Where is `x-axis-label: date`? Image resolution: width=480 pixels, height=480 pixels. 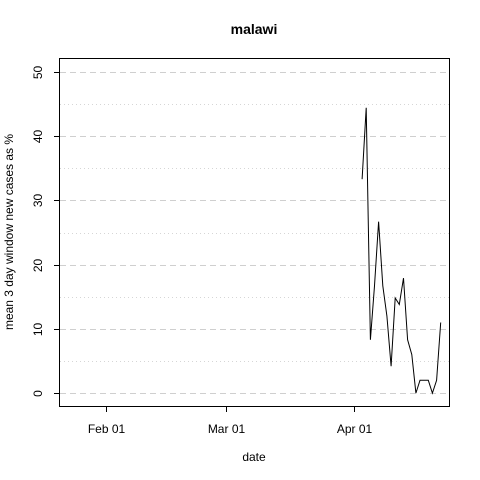 x-axis-label: date is located at coordinates (254, 457).